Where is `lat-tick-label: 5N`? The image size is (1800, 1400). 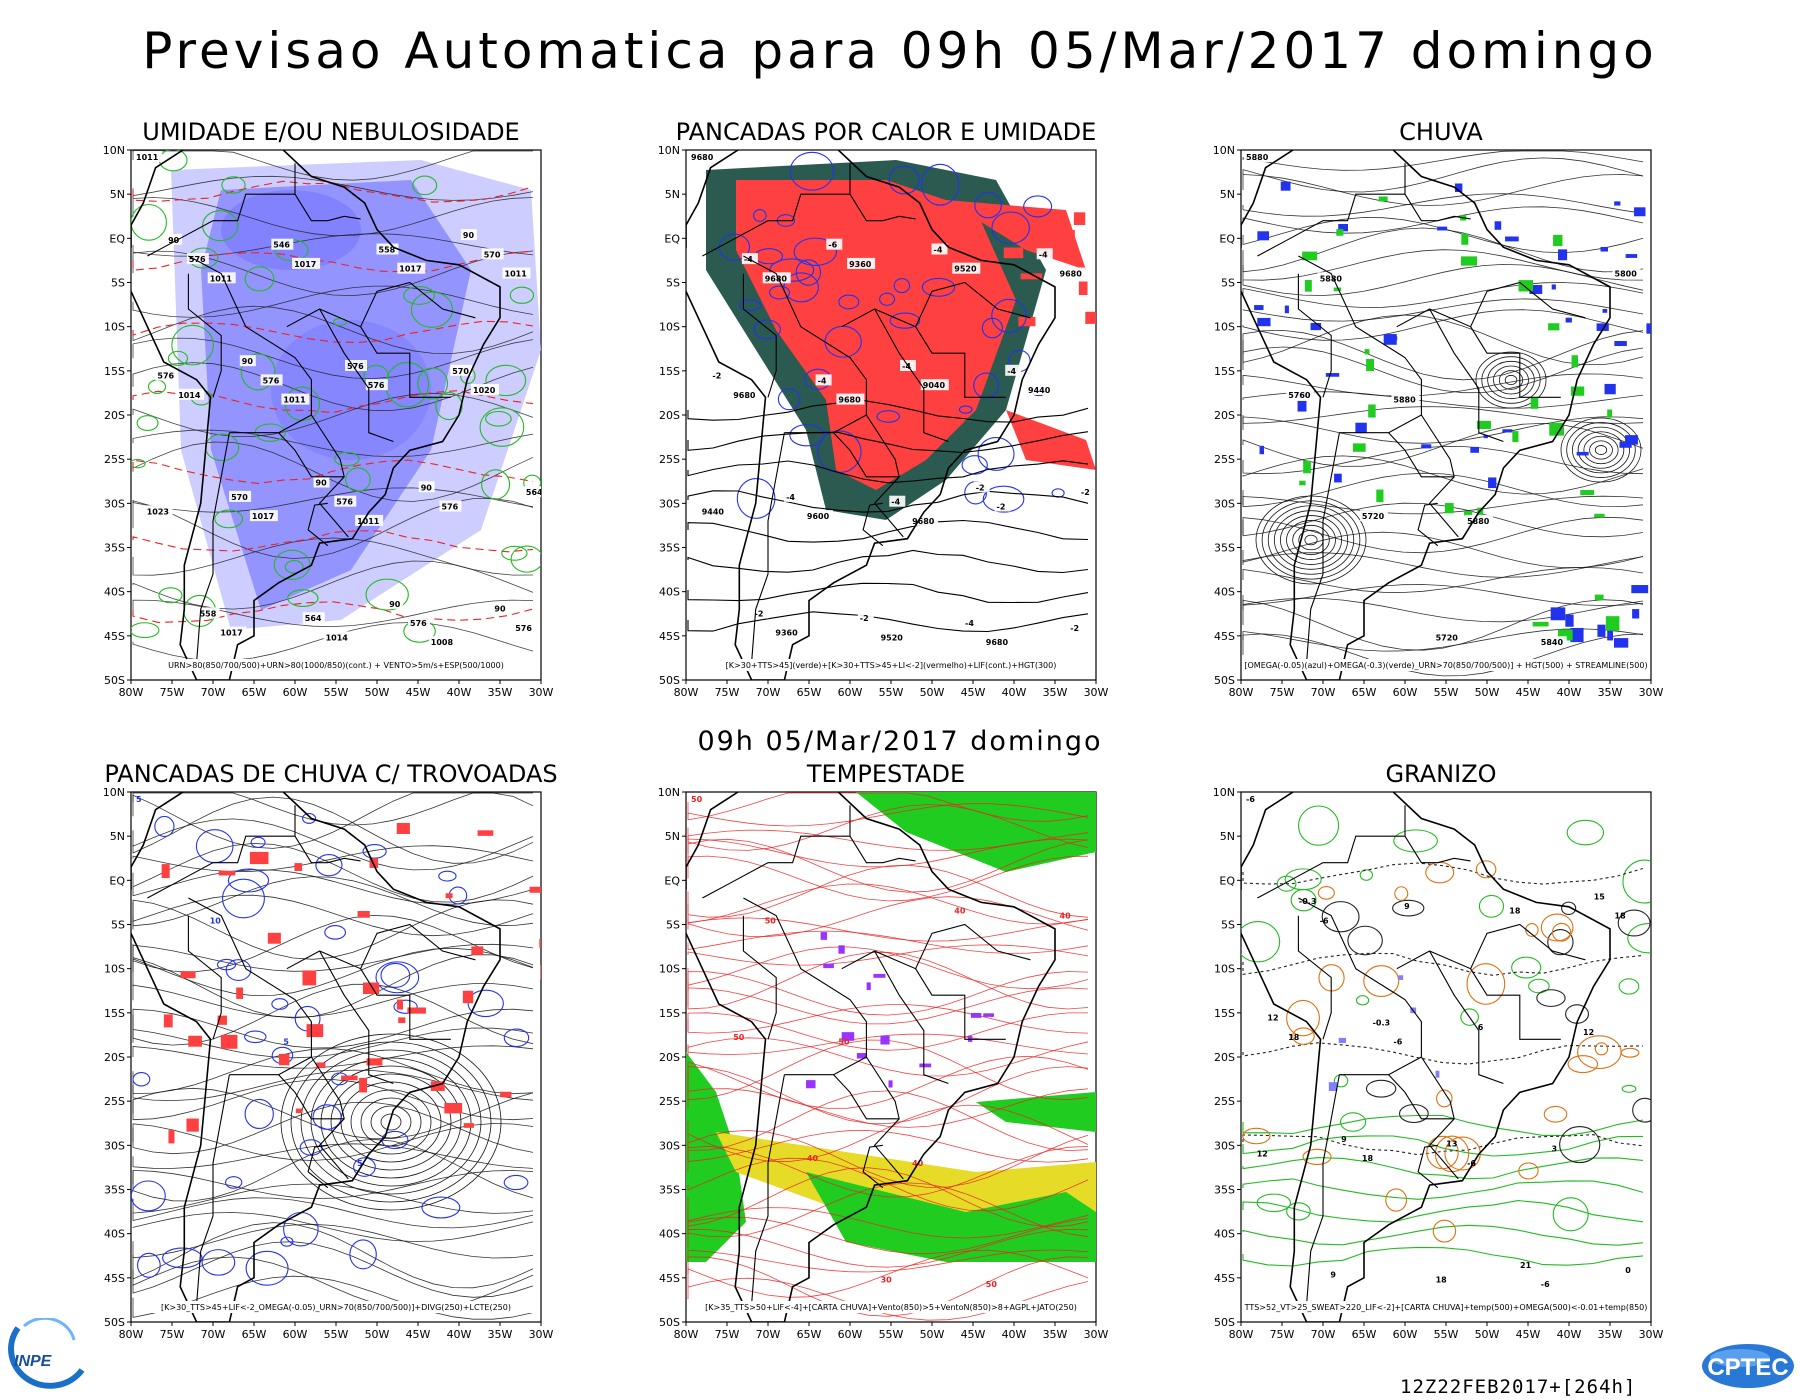
lat-tick-label: 5N is located at coordinates (117, 836).